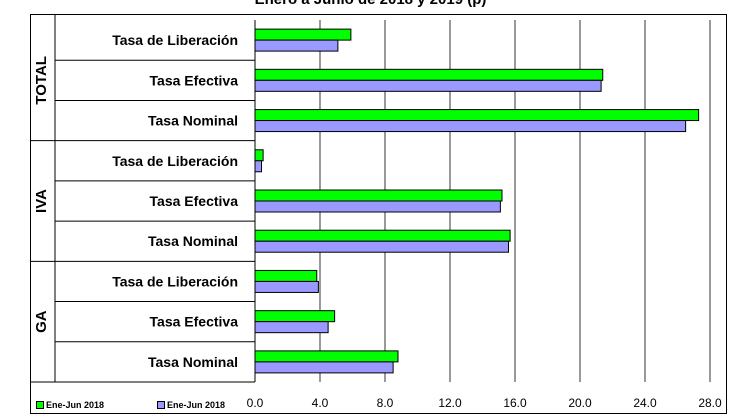 Image resolution: width=741 pixels, height=420 pixels. I want to click on legend-item-series-1: Ene-Jun 2018, so click(70, 405).